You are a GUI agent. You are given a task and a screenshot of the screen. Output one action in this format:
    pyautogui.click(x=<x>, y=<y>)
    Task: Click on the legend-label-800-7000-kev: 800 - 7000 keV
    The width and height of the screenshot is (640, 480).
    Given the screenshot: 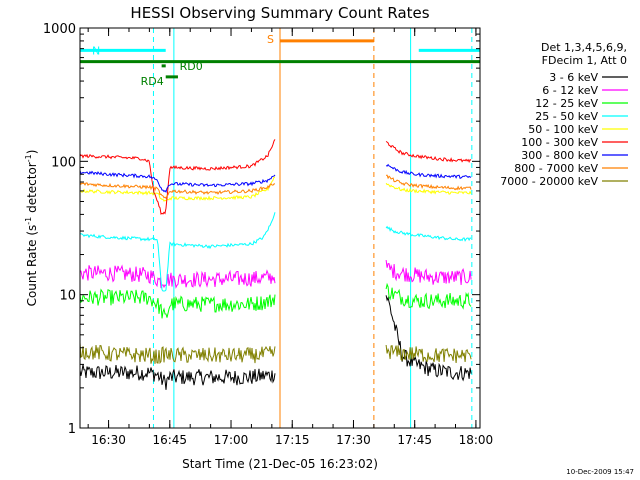 What is the action you would take?
    pyautogui.click(x=556, y=168)
    